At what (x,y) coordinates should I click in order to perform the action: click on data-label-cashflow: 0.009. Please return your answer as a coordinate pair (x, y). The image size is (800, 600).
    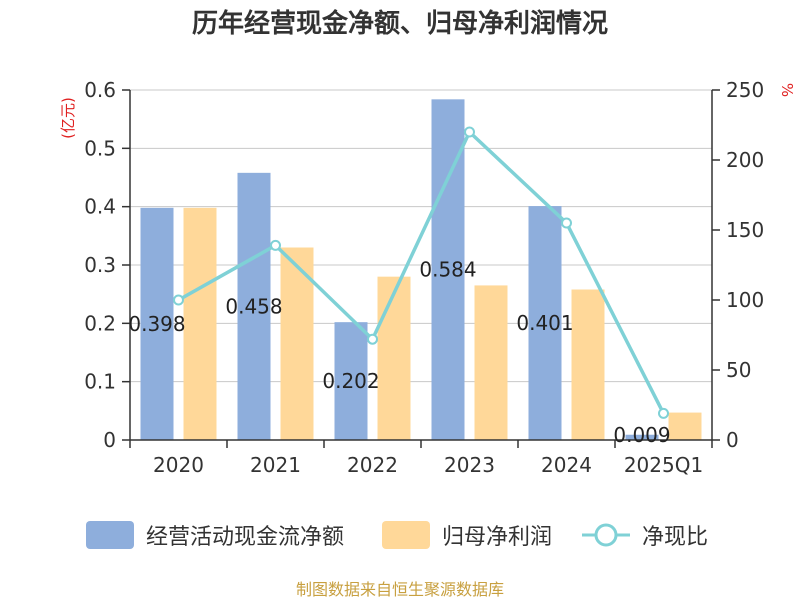
    Looking at the image, I should click on (641, 435).